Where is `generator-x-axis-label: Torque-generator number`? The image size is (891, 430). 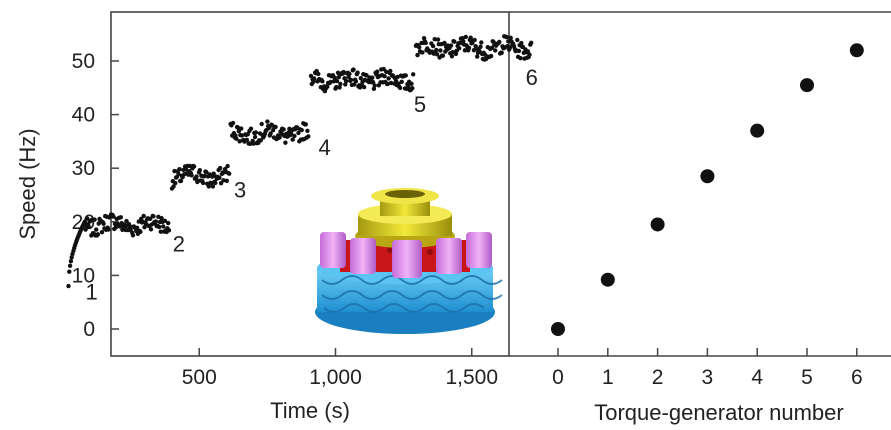 generator-x-axis-label: Torque-generator number is located at coordinates (718, 412).